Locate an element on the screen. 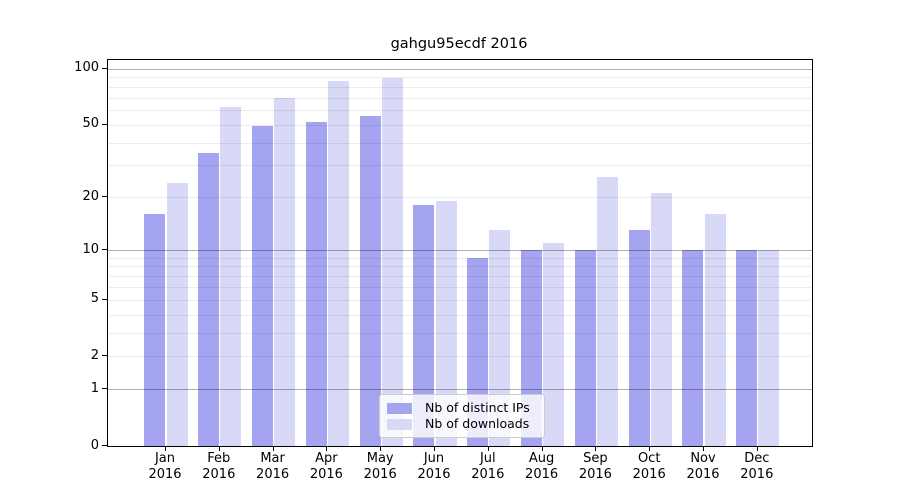  chart-title: gahgu95ecdf 2016 is located at coordinates (459, 44).